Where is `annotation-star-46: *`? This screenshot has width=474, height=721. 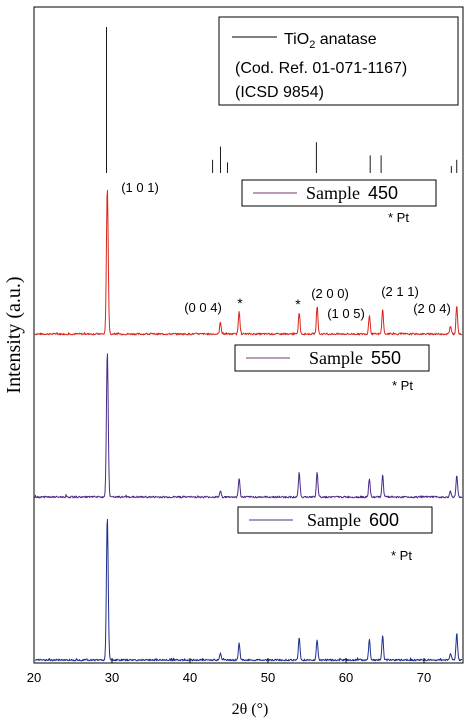 annotation-star-46: * is located at coordinates (240, 303).